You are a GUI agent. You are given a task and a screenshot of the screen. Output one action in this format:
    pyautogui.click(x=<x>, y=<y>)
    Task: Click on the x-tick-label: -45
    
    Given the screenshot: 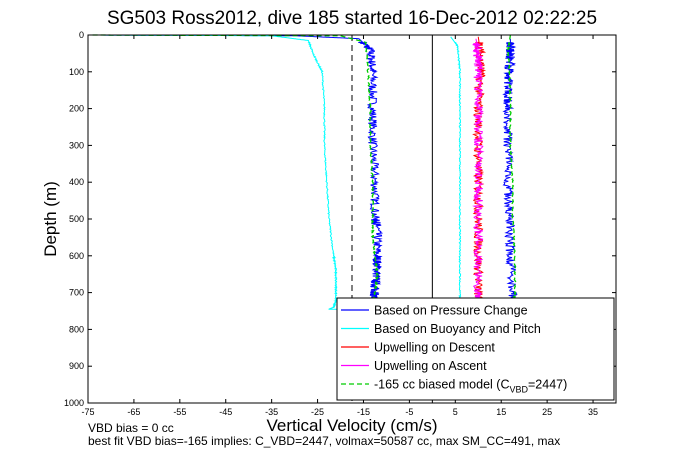 What is the action you would take?
    pyautogui.click(x=225, y=412)
    